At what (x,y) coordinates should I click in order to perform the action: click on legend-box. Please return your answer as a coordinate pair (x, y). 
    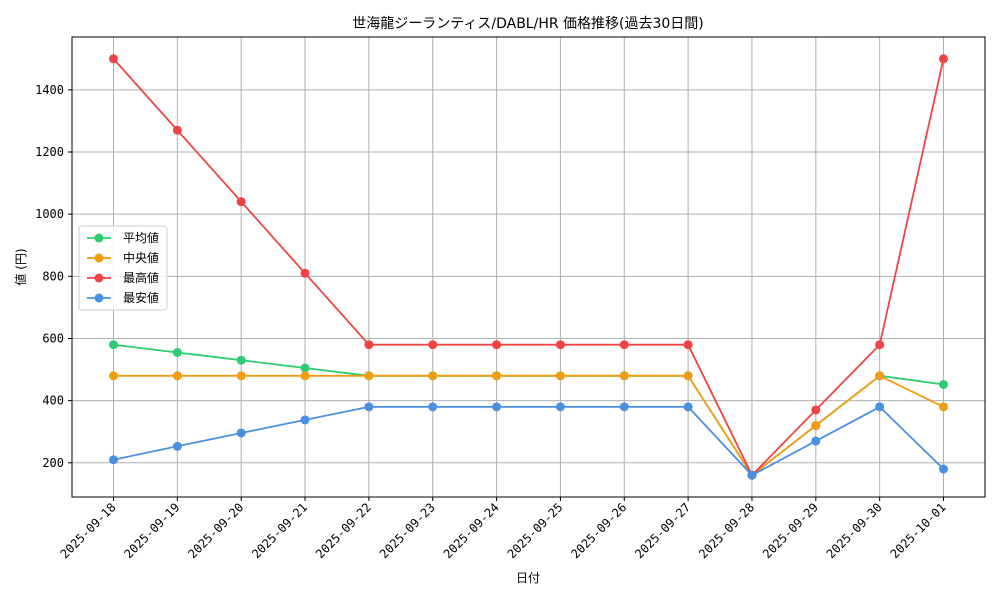
    Looking at the image, I should click on (123, 268).